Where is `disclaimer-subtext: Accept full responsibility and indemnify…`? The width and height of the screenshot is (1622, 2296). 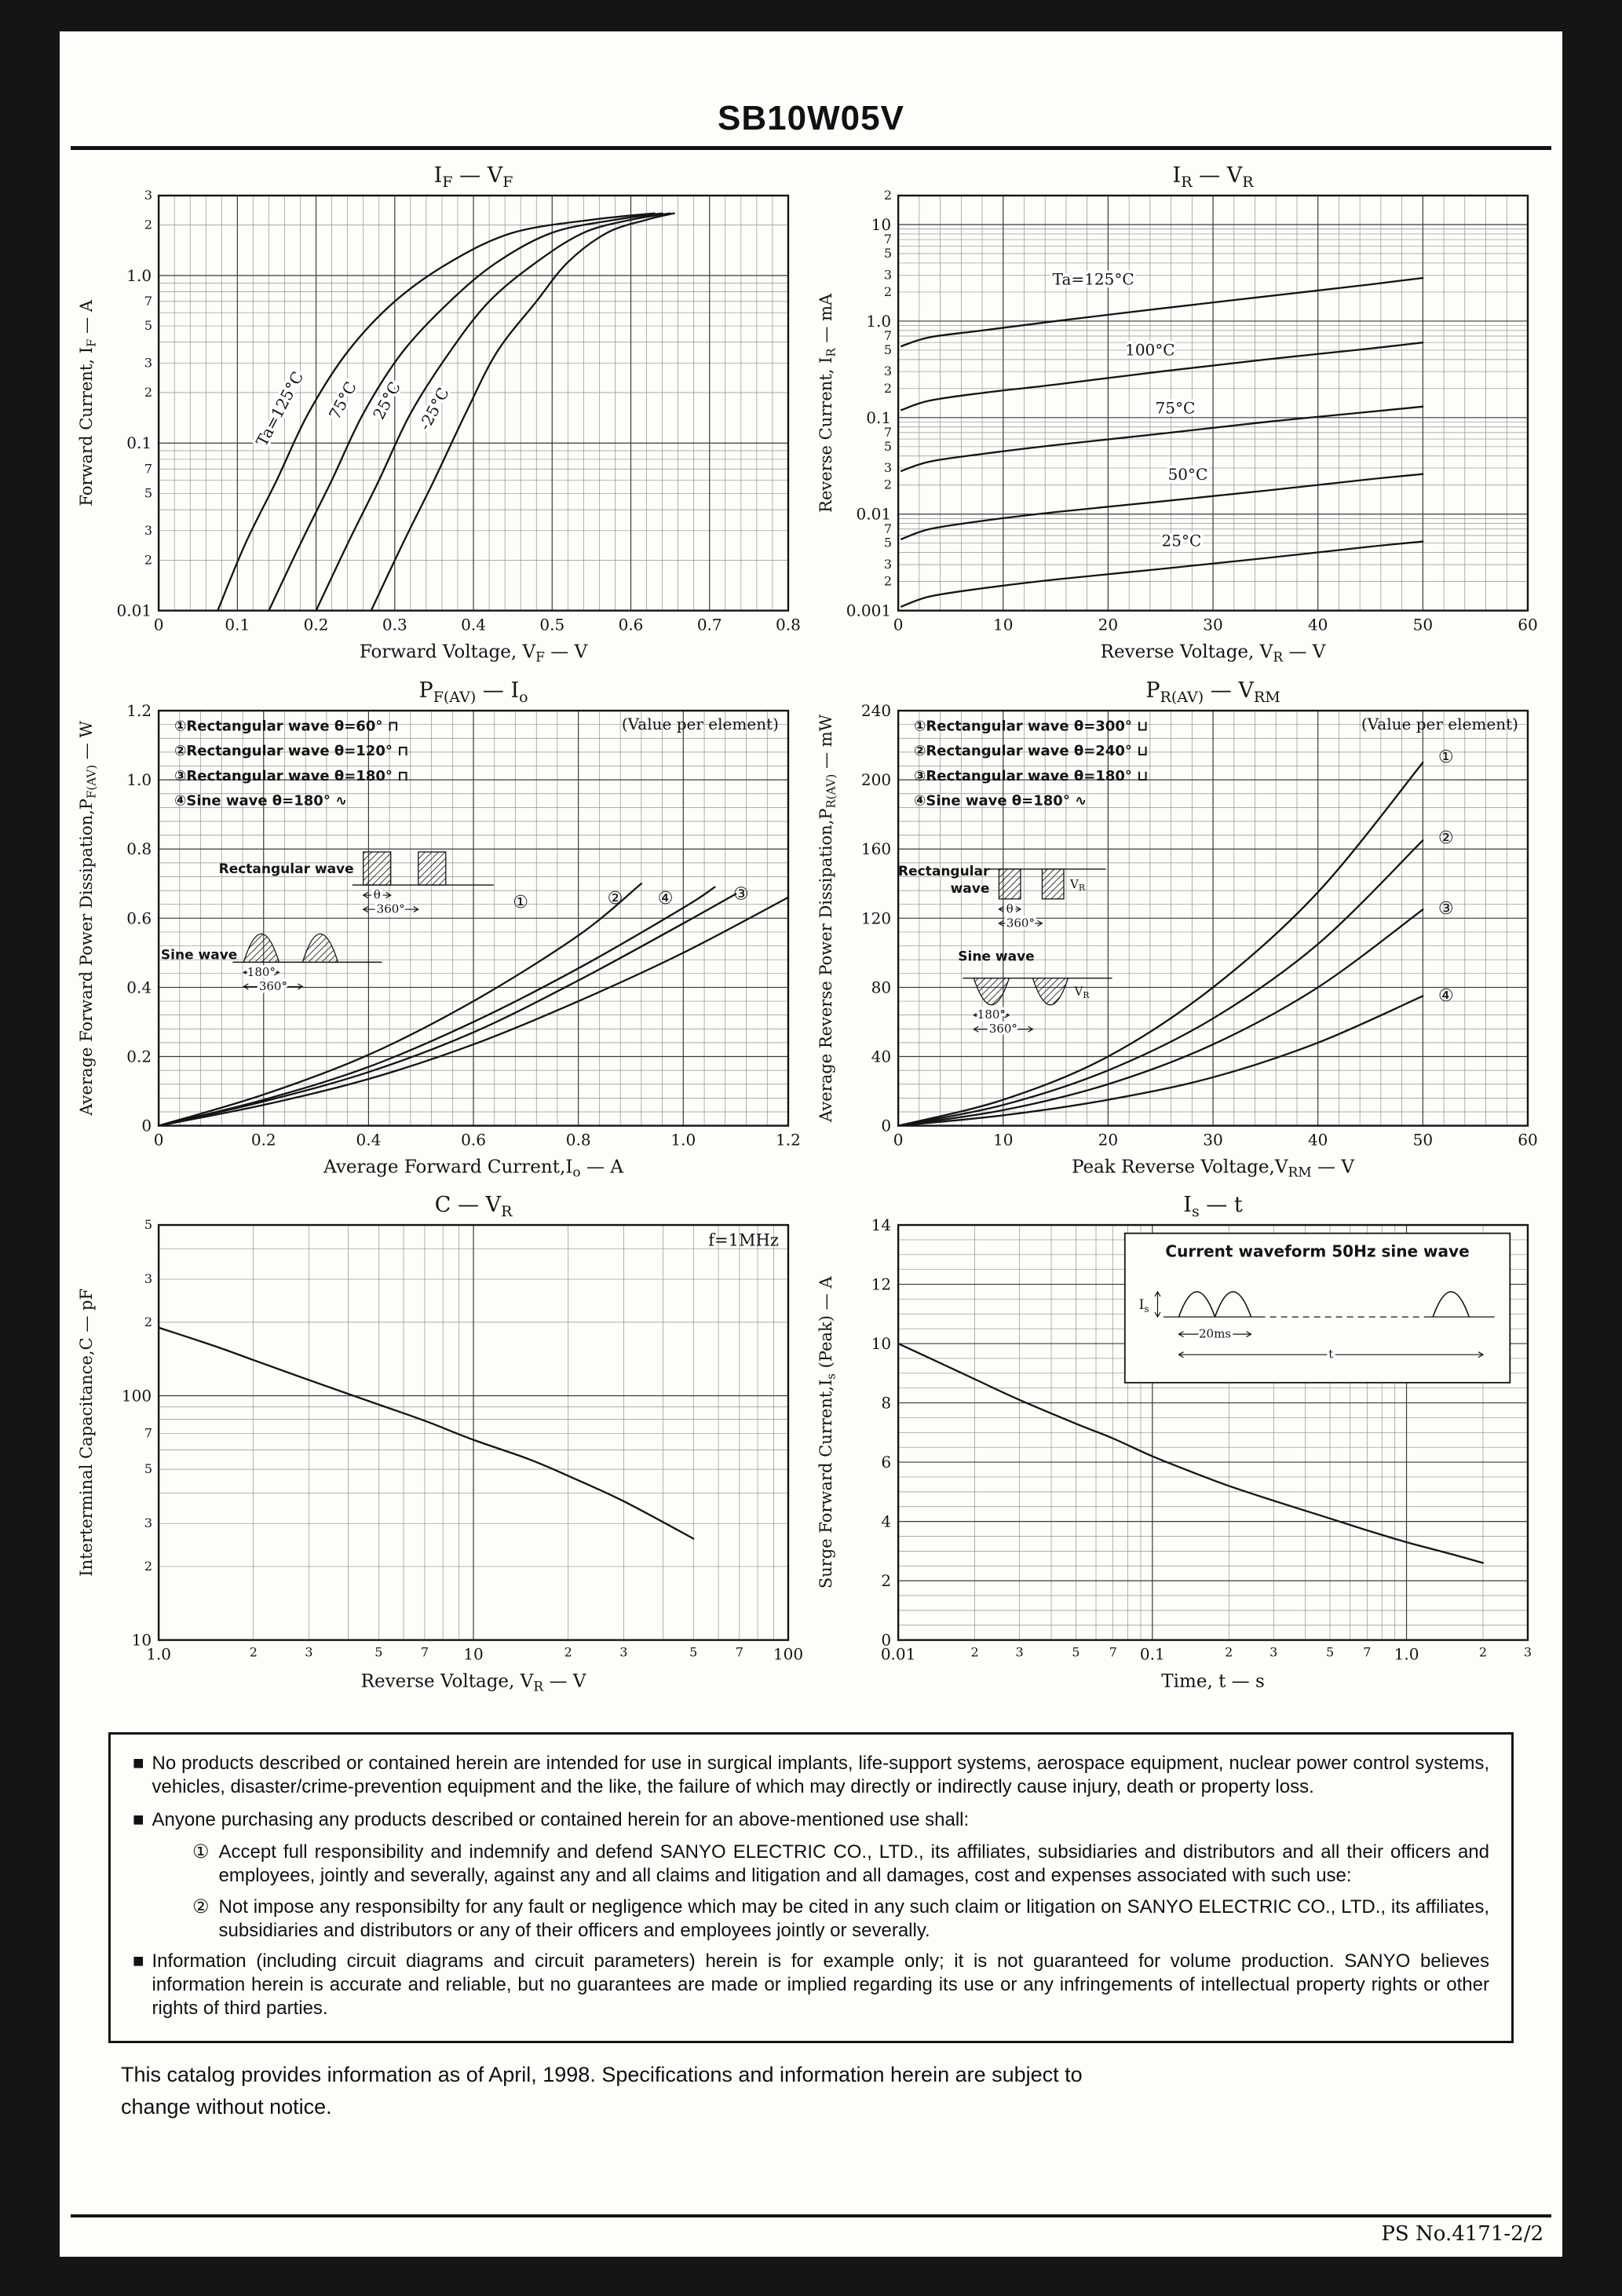
disclaimer-subtext: Accept full responsibility and indemnify… is located at coordinates (853, 1864).